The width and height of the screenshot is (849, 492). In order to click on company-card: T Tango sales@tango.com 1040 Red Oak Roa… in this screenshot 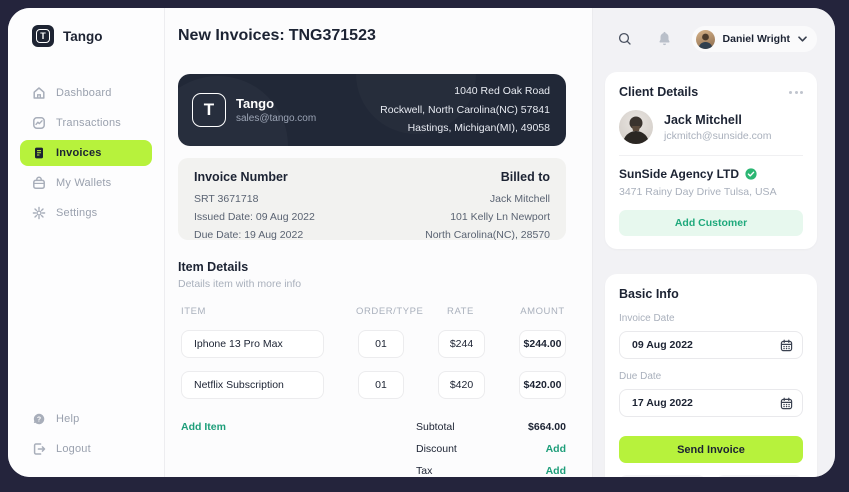, I will do `click(372, 110)`.